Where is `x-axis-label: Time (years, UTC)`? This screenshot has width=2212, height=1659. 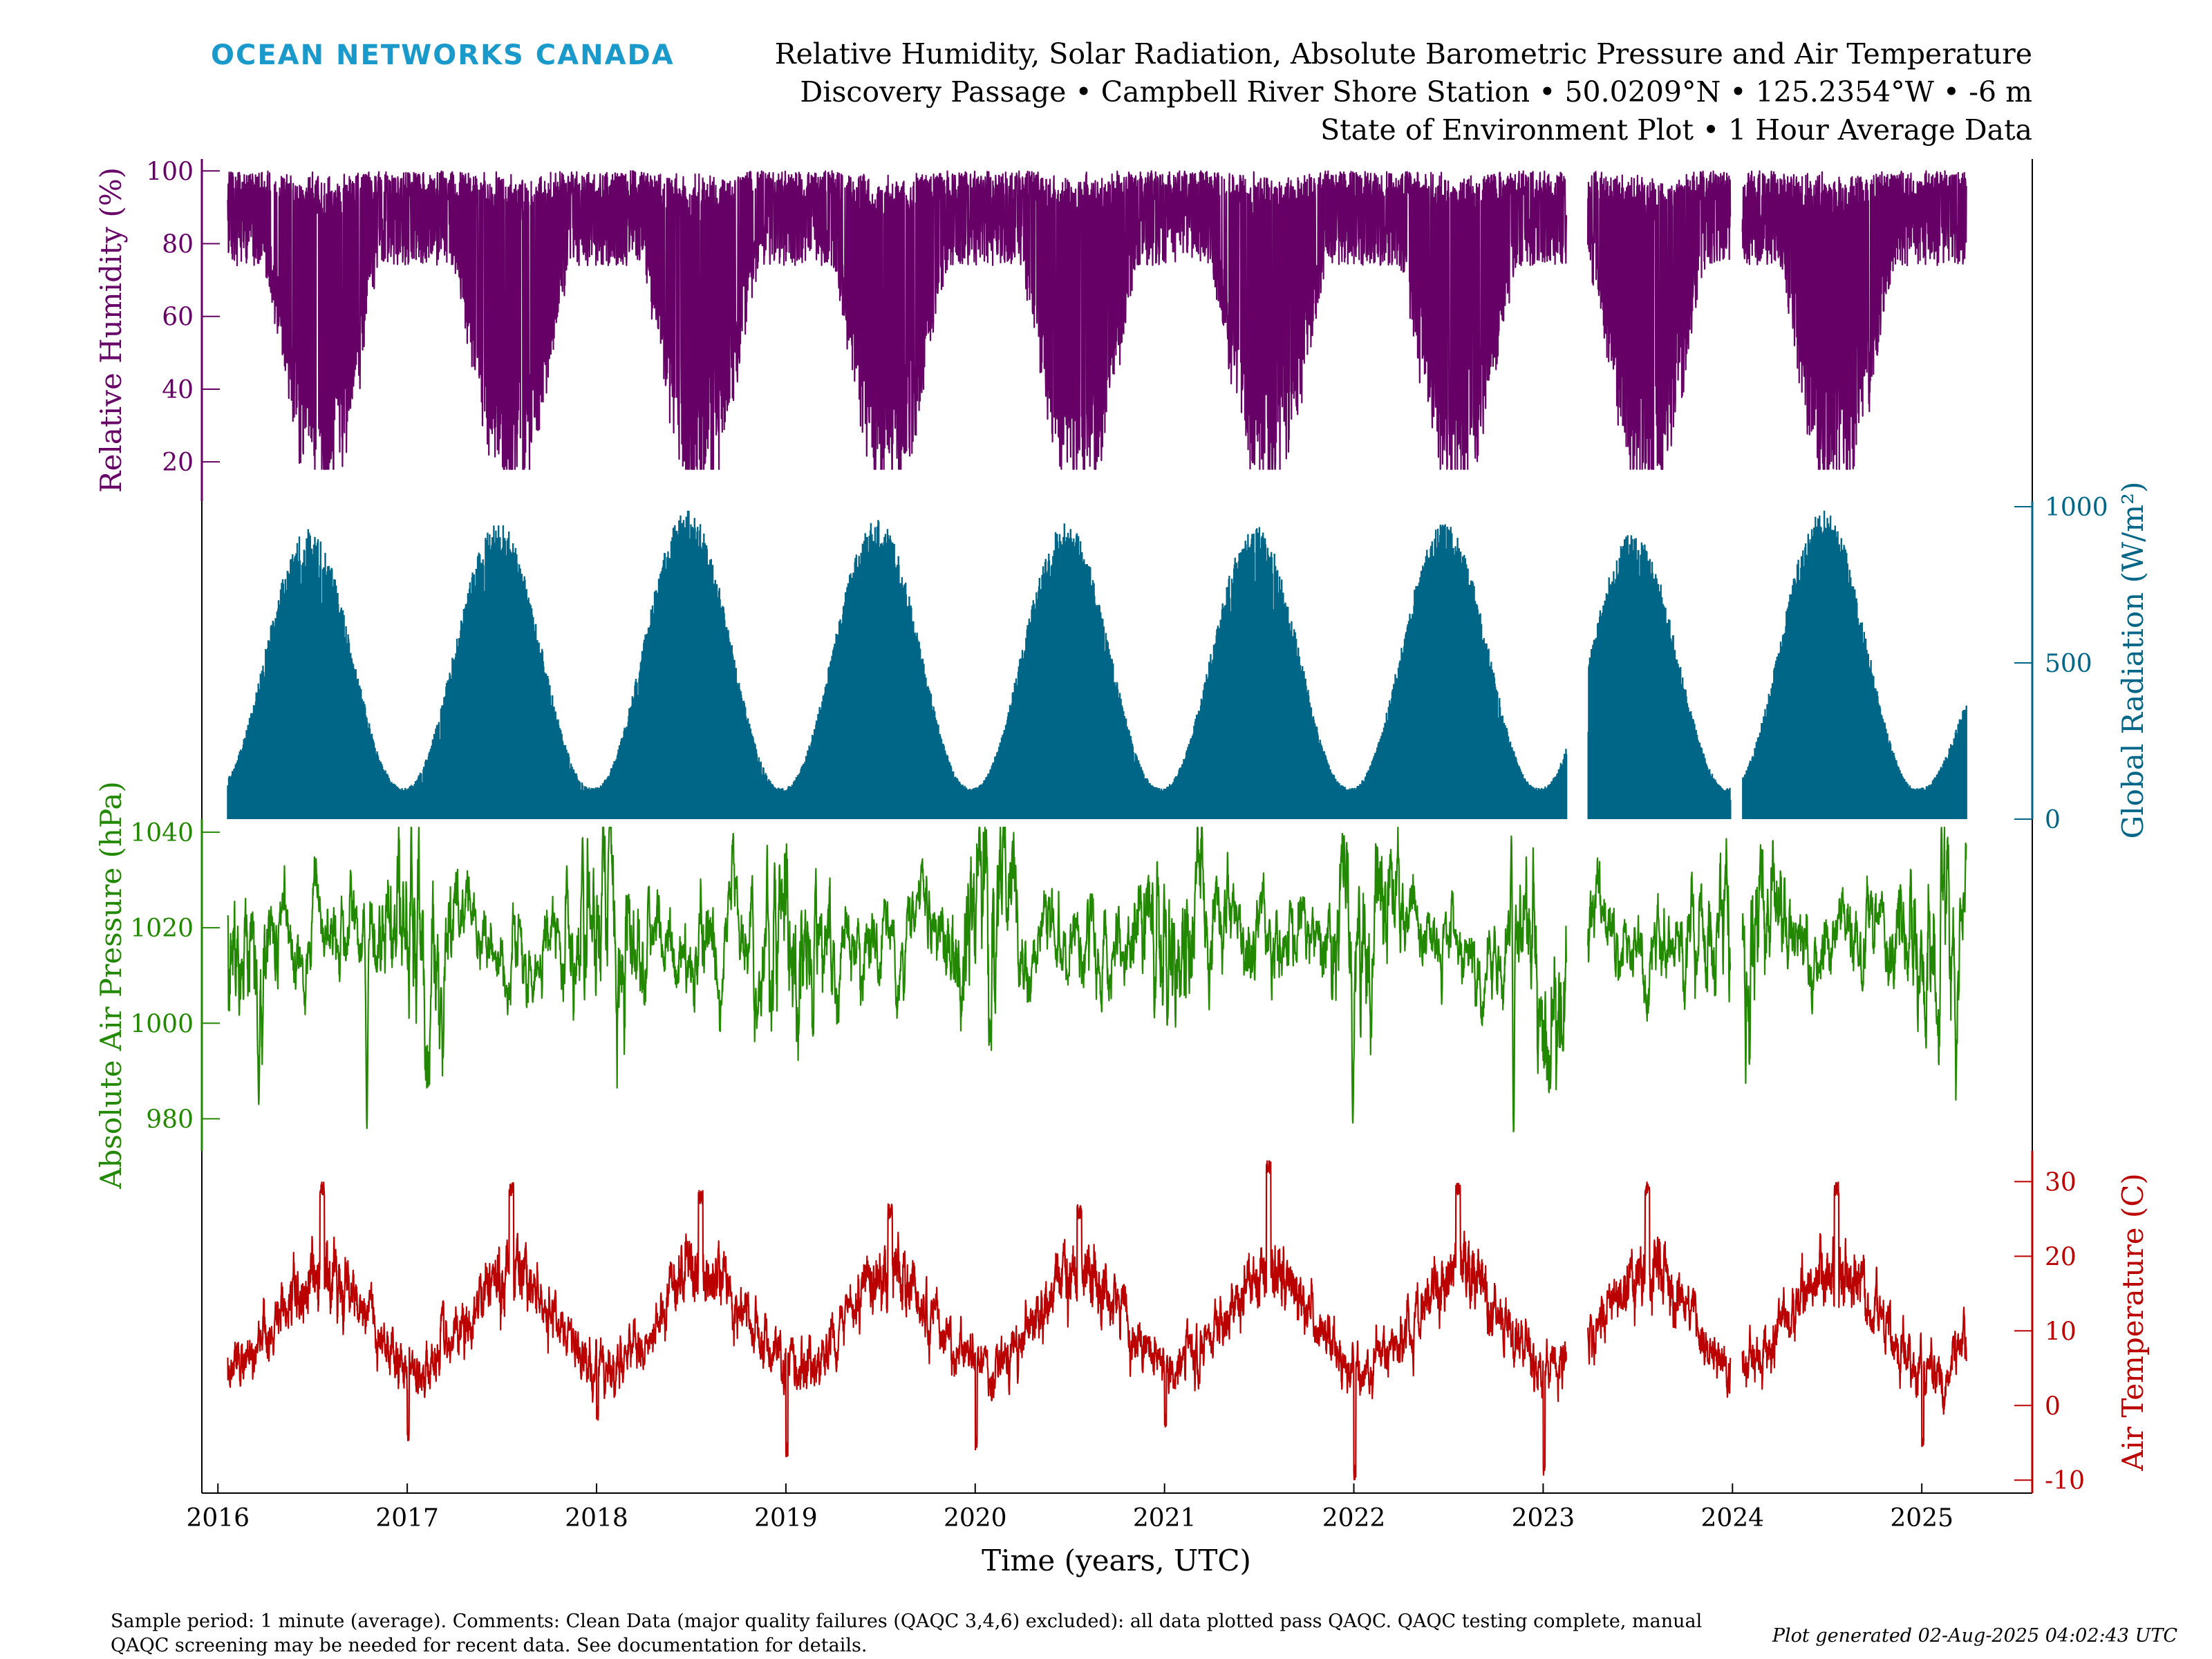 x-axis-label: Time (years, UTC) is located at coordinates (1117, 1560).